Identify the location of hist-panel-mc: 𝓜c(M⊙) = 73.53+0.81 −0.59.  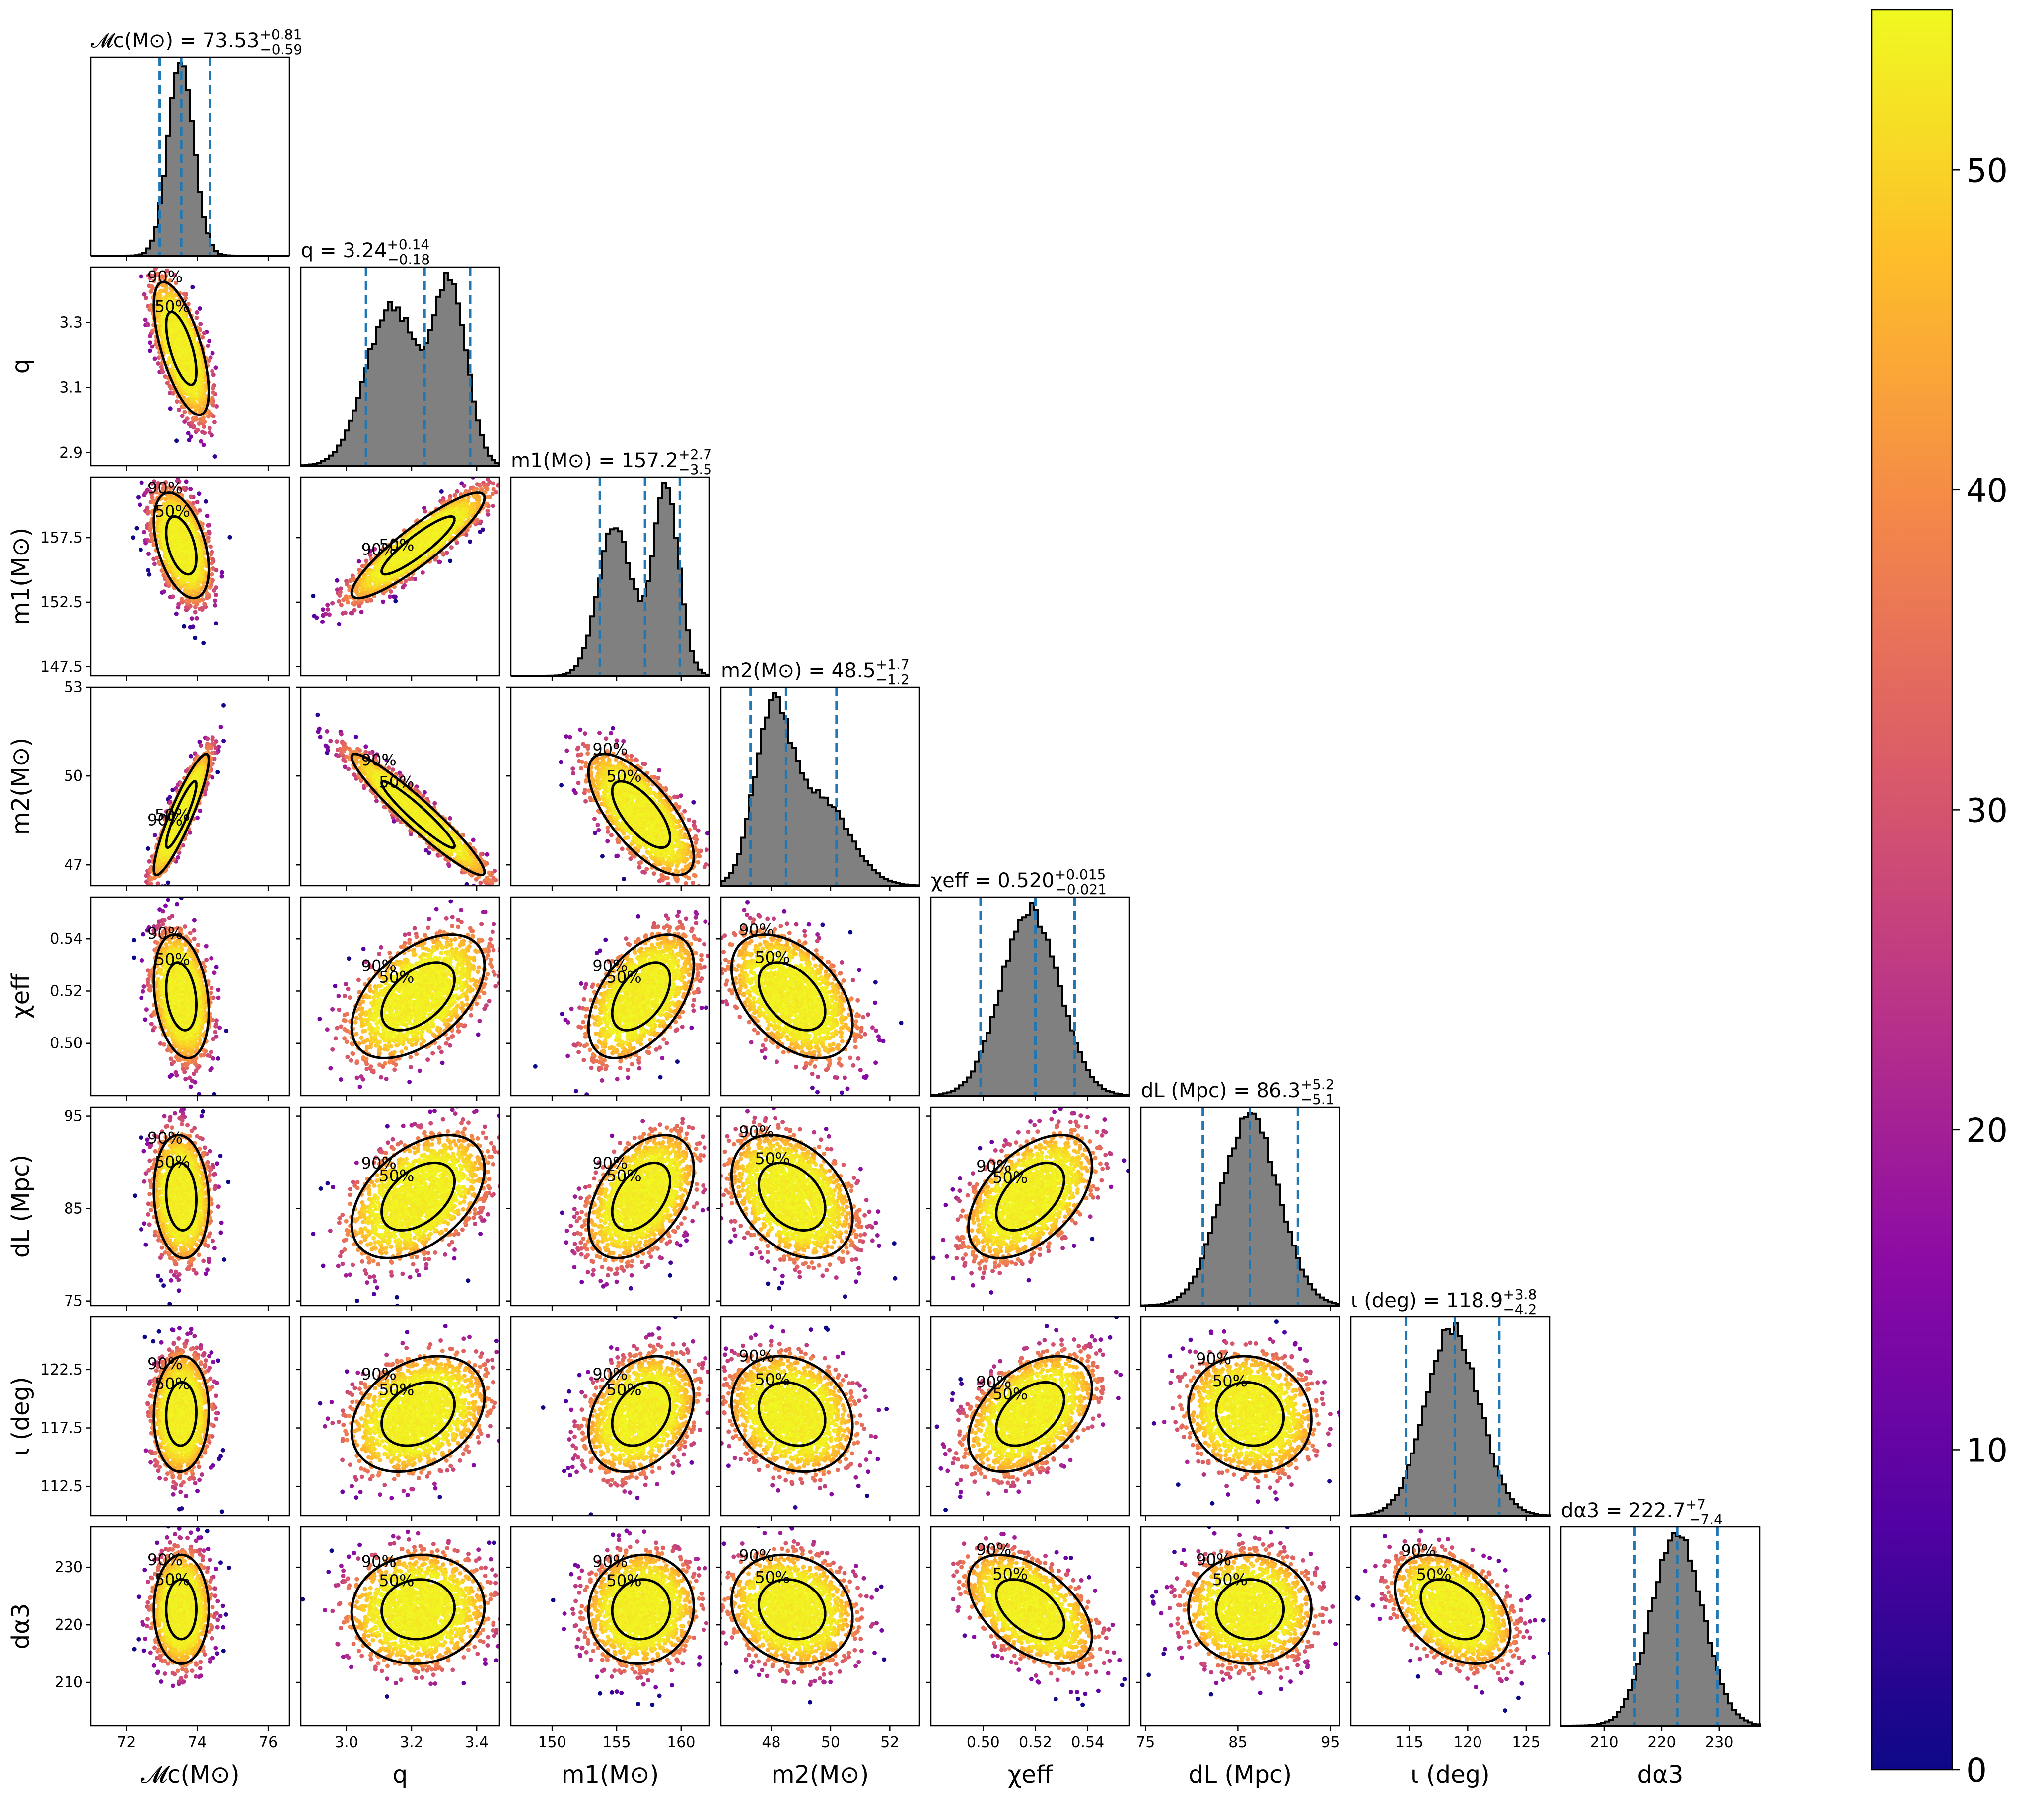
(196, 143).